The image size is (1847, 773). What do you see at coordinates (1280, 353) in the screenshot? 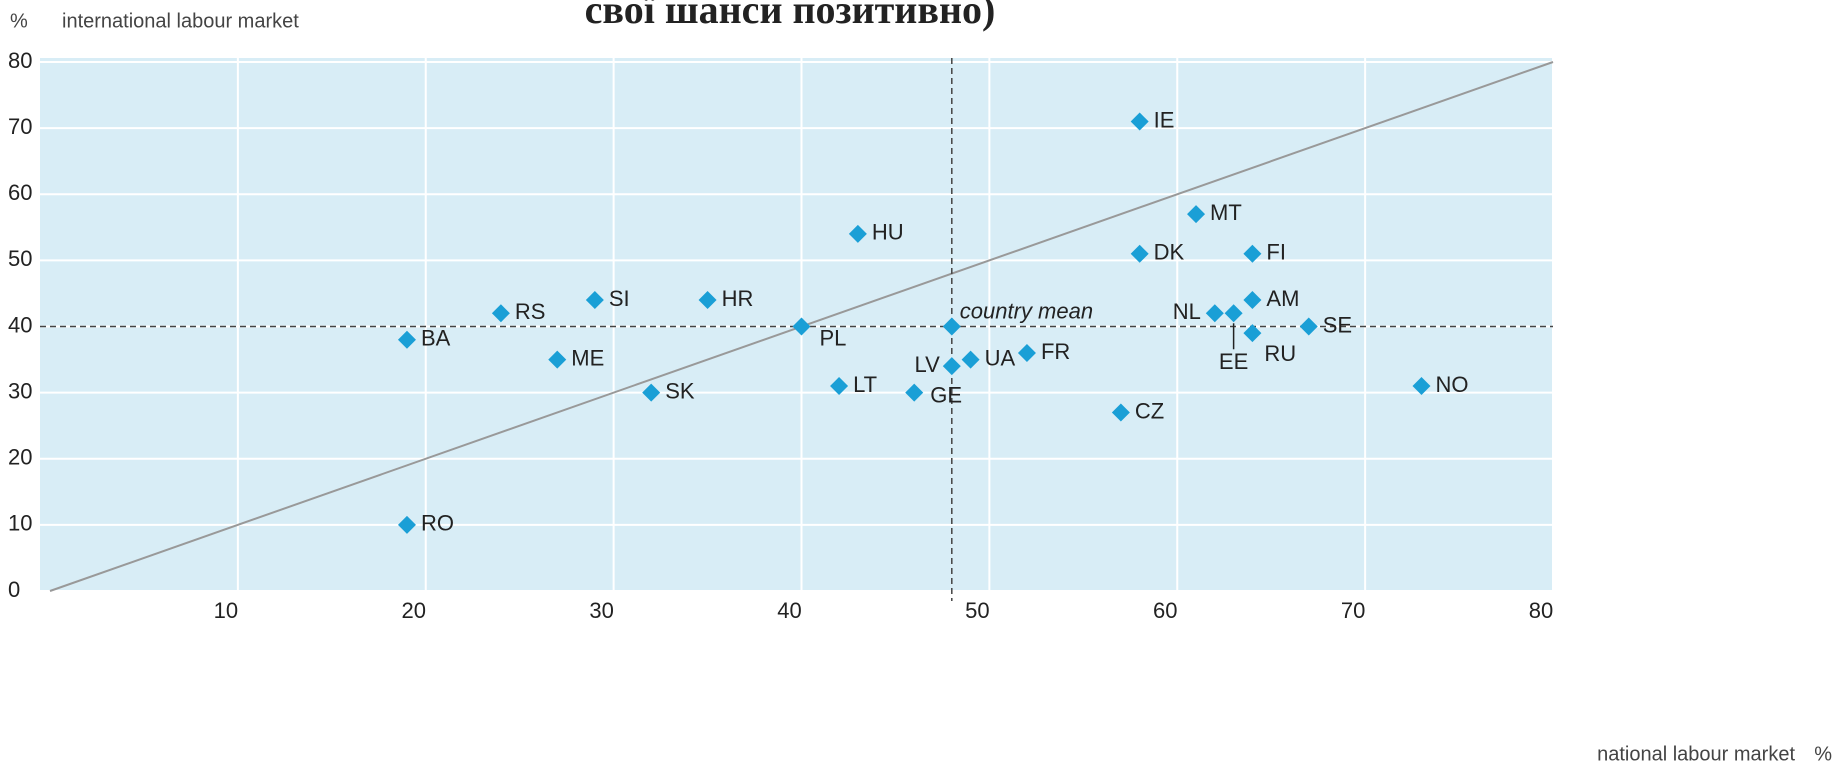
I see `point-label: RU` at bounding box center [1280, 353].